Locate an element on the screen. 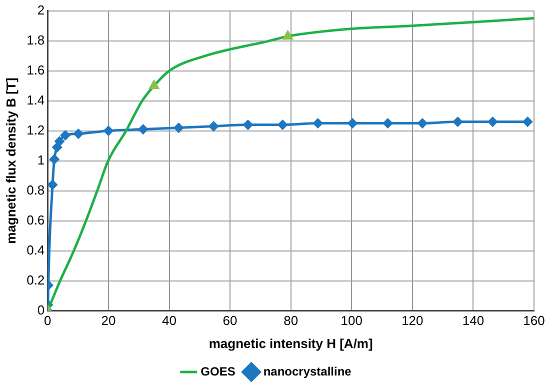 This screenshot has height=388, width=550. y-tick-label: 1 is located at coordinates (41, 160).